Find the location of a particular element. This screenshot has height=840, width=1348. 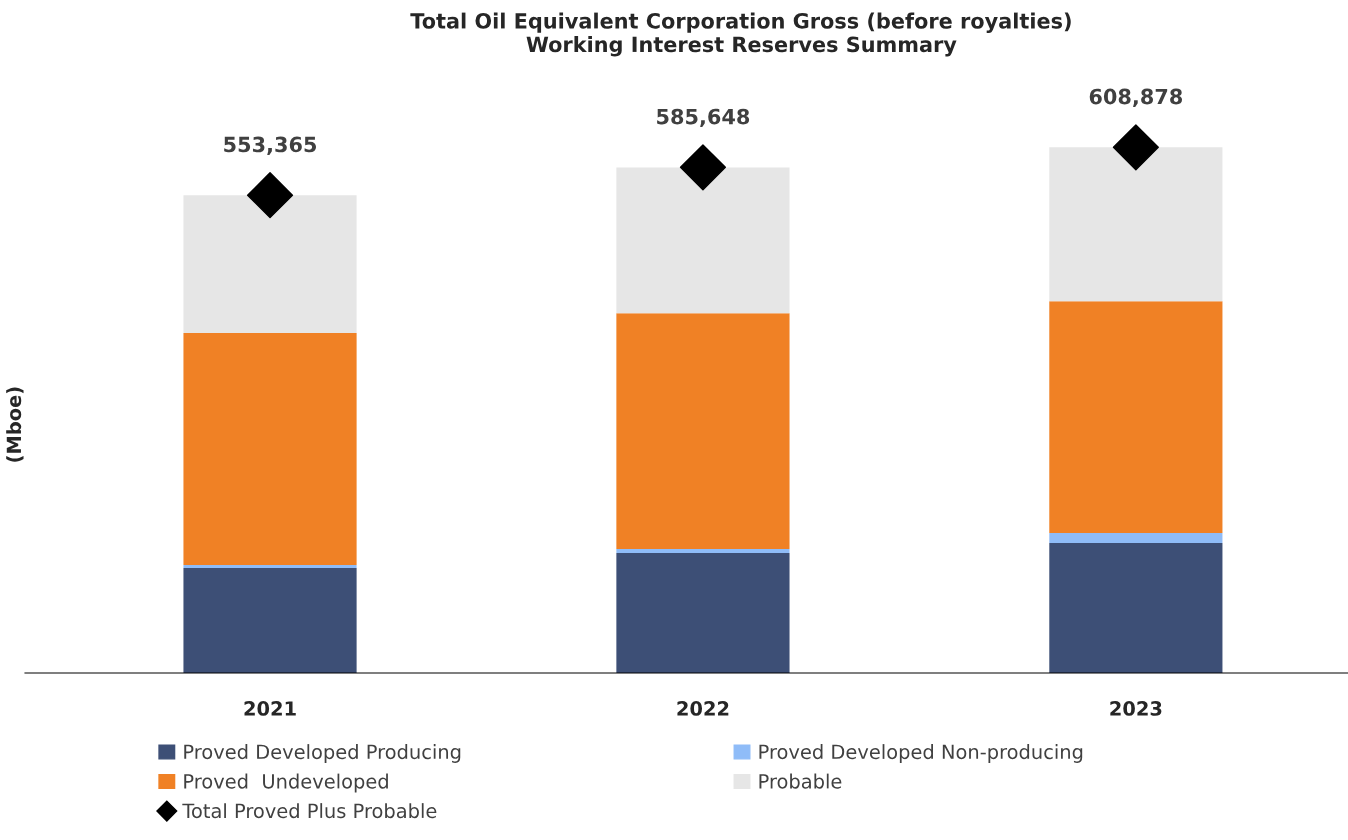

legend-label: Probable is located at coordinates (800, 781).